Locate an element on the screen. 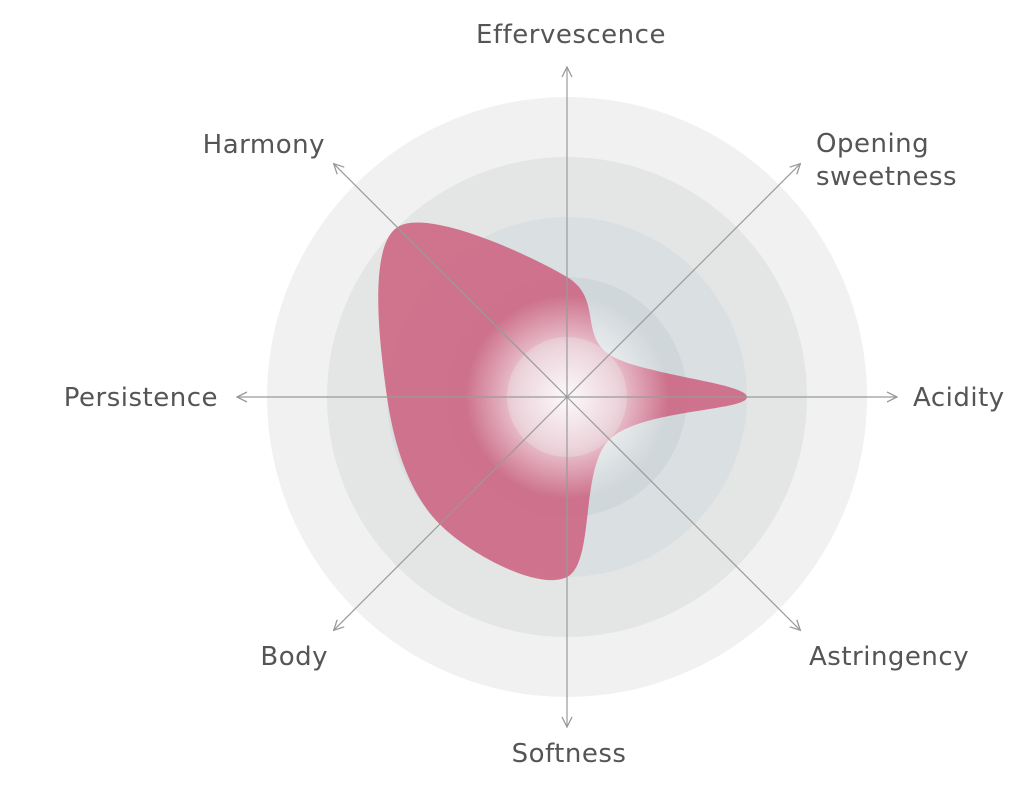 The image size is (1024, 789). axis-label-body: Body is located at coordinates (294, 657).